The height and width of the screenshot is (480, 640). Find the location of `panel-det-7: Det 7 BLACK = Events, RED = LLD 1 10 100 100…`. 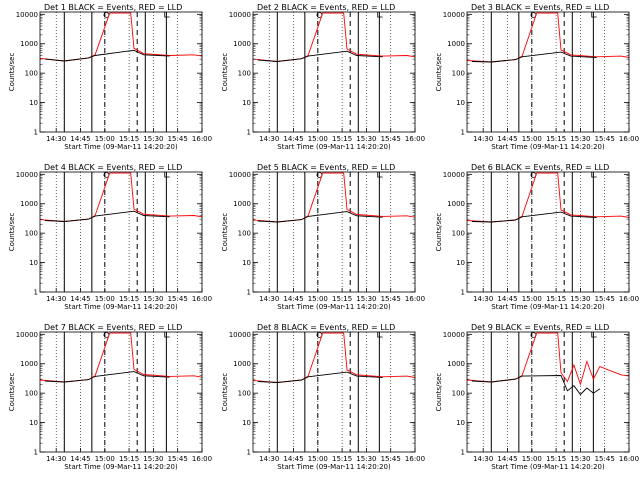

panel-det-7: Det 7 BLACK = Events, RED = LLD 1 10 100 100… is located at coordinates (110, 397).